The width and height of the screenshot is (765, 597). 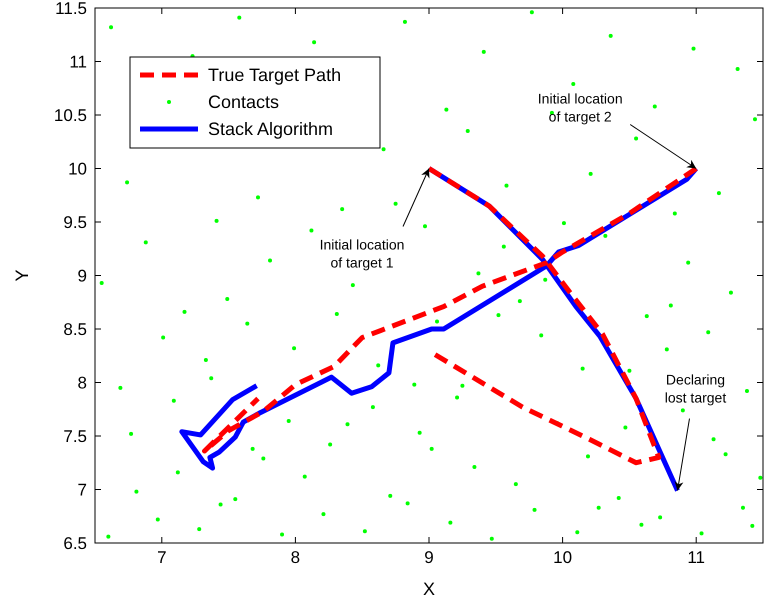 I want to click on y-tick-label: 11, so click(x=78, y=62).